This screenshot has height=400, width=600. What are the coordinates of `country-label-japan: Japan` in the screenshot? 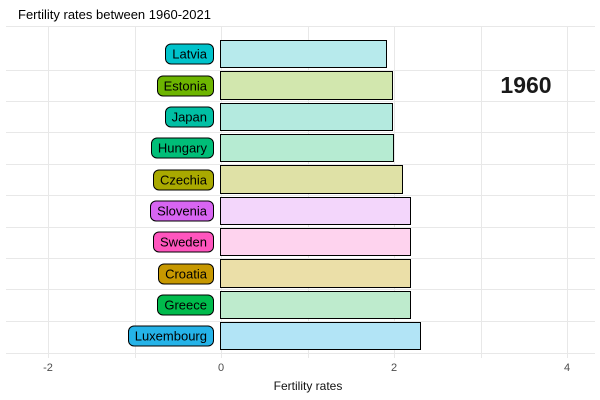 It's located at (189, 117).